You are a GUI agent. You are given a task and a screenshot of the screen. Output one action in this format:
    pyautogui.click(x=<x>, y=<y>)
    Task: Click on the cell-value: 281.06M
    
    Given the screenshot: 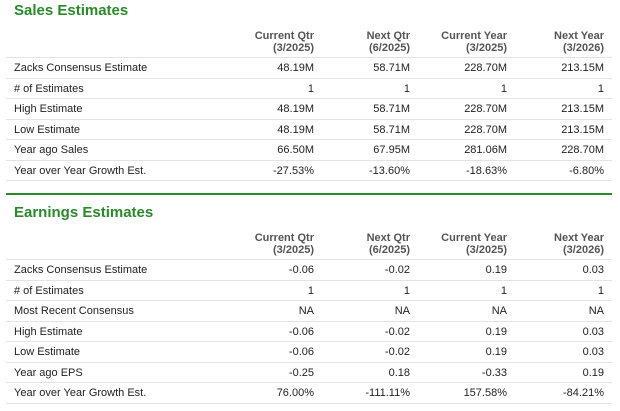 What is the action you would take?
    pyautogui.click(x=485, y=150)
    